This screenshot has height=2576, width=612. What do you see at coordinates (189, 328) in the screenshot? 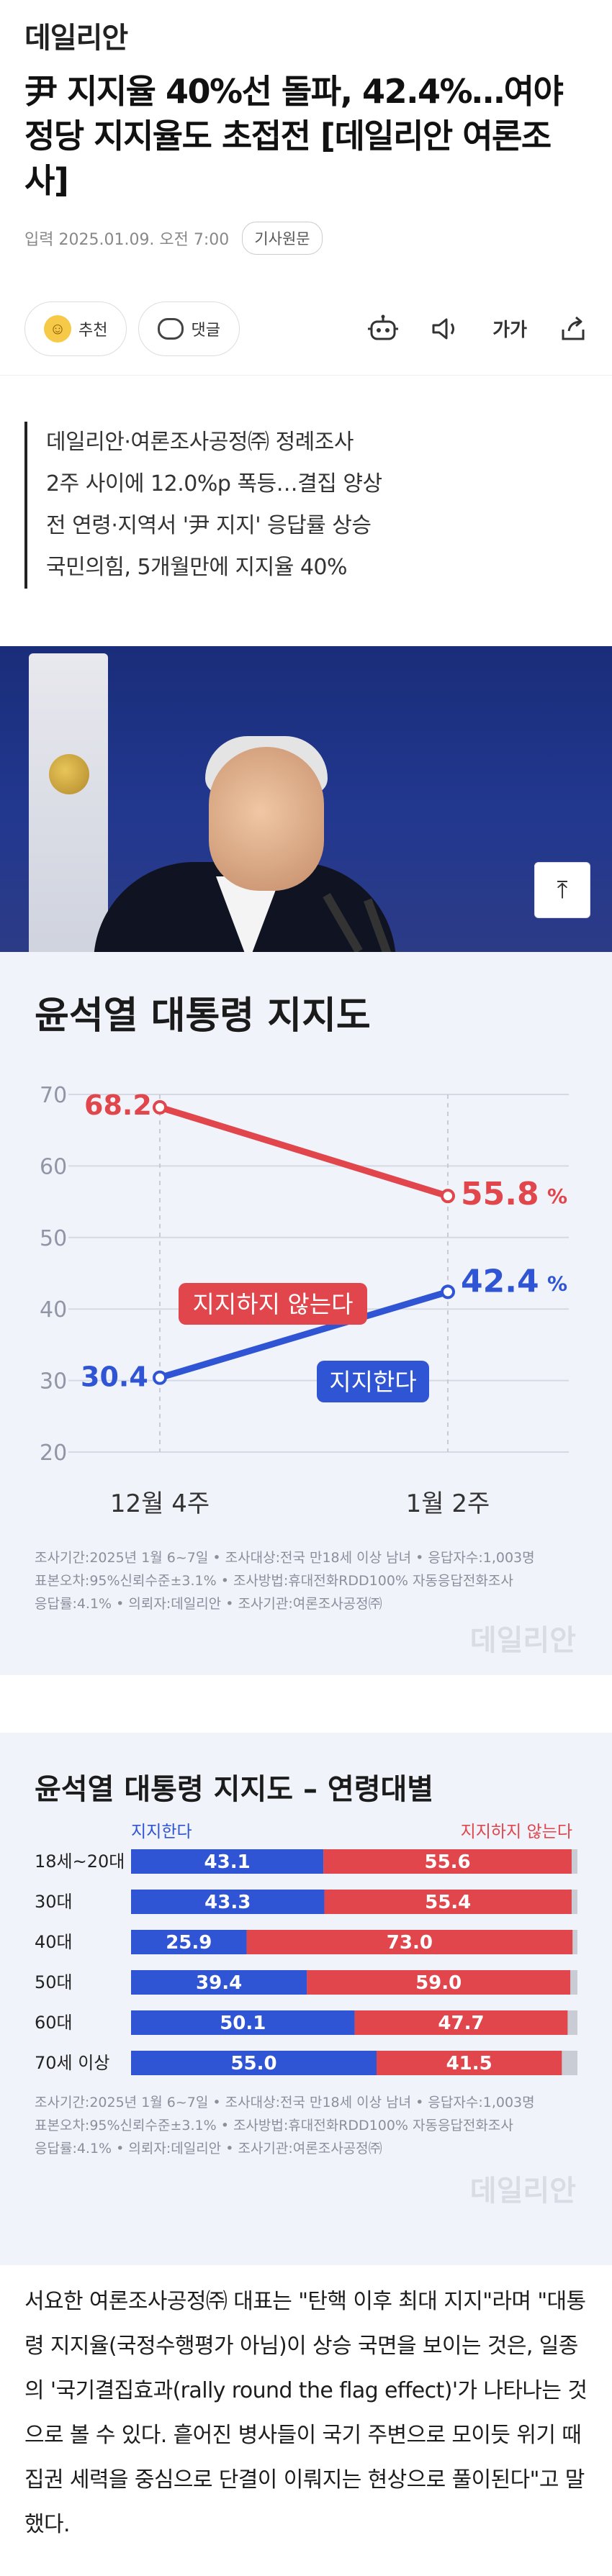
I see `comment-button: 댓글` at bounding box center [189, 328].